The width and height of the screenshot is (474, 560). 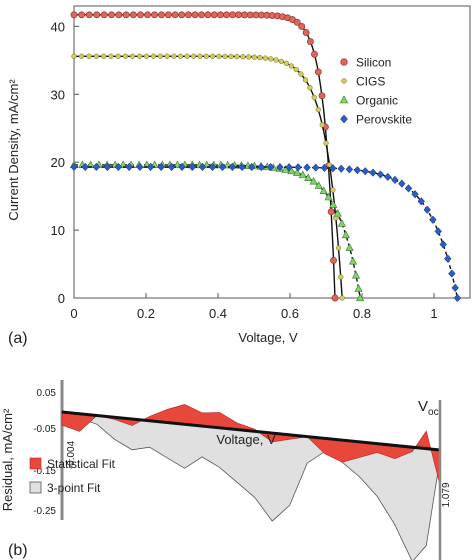 I want to click on x-tick-label-5: 1, so click(x=433, y=313).